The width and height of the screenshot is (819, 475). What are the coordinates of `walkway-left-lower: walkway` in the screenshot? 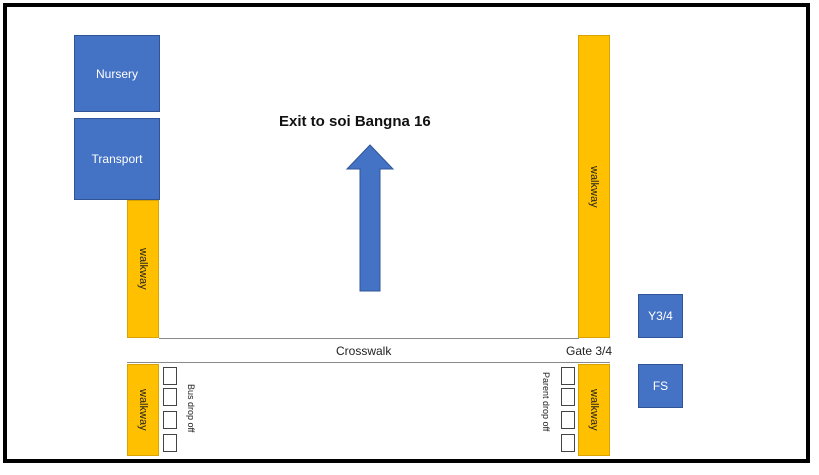 It's located at (143, 410).